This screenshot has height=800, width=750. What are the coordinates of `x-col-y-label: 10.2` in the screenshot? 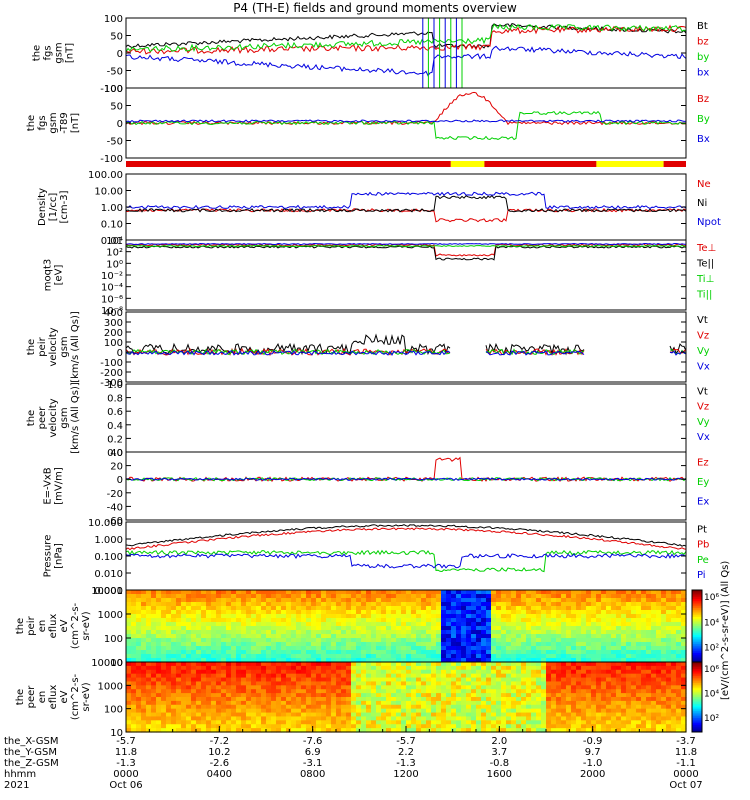 It's located at (219, 752).